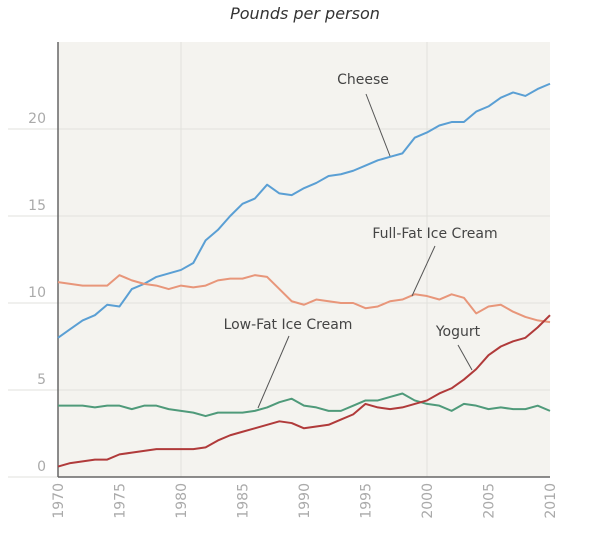  I want to click on x-tick-label: 1970, so click(59, 501).